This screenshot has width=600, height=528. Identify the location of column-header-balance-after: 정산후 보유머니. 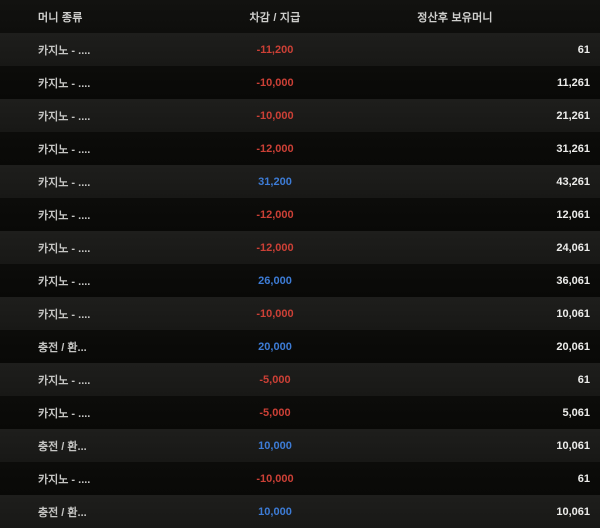
(455, 17).